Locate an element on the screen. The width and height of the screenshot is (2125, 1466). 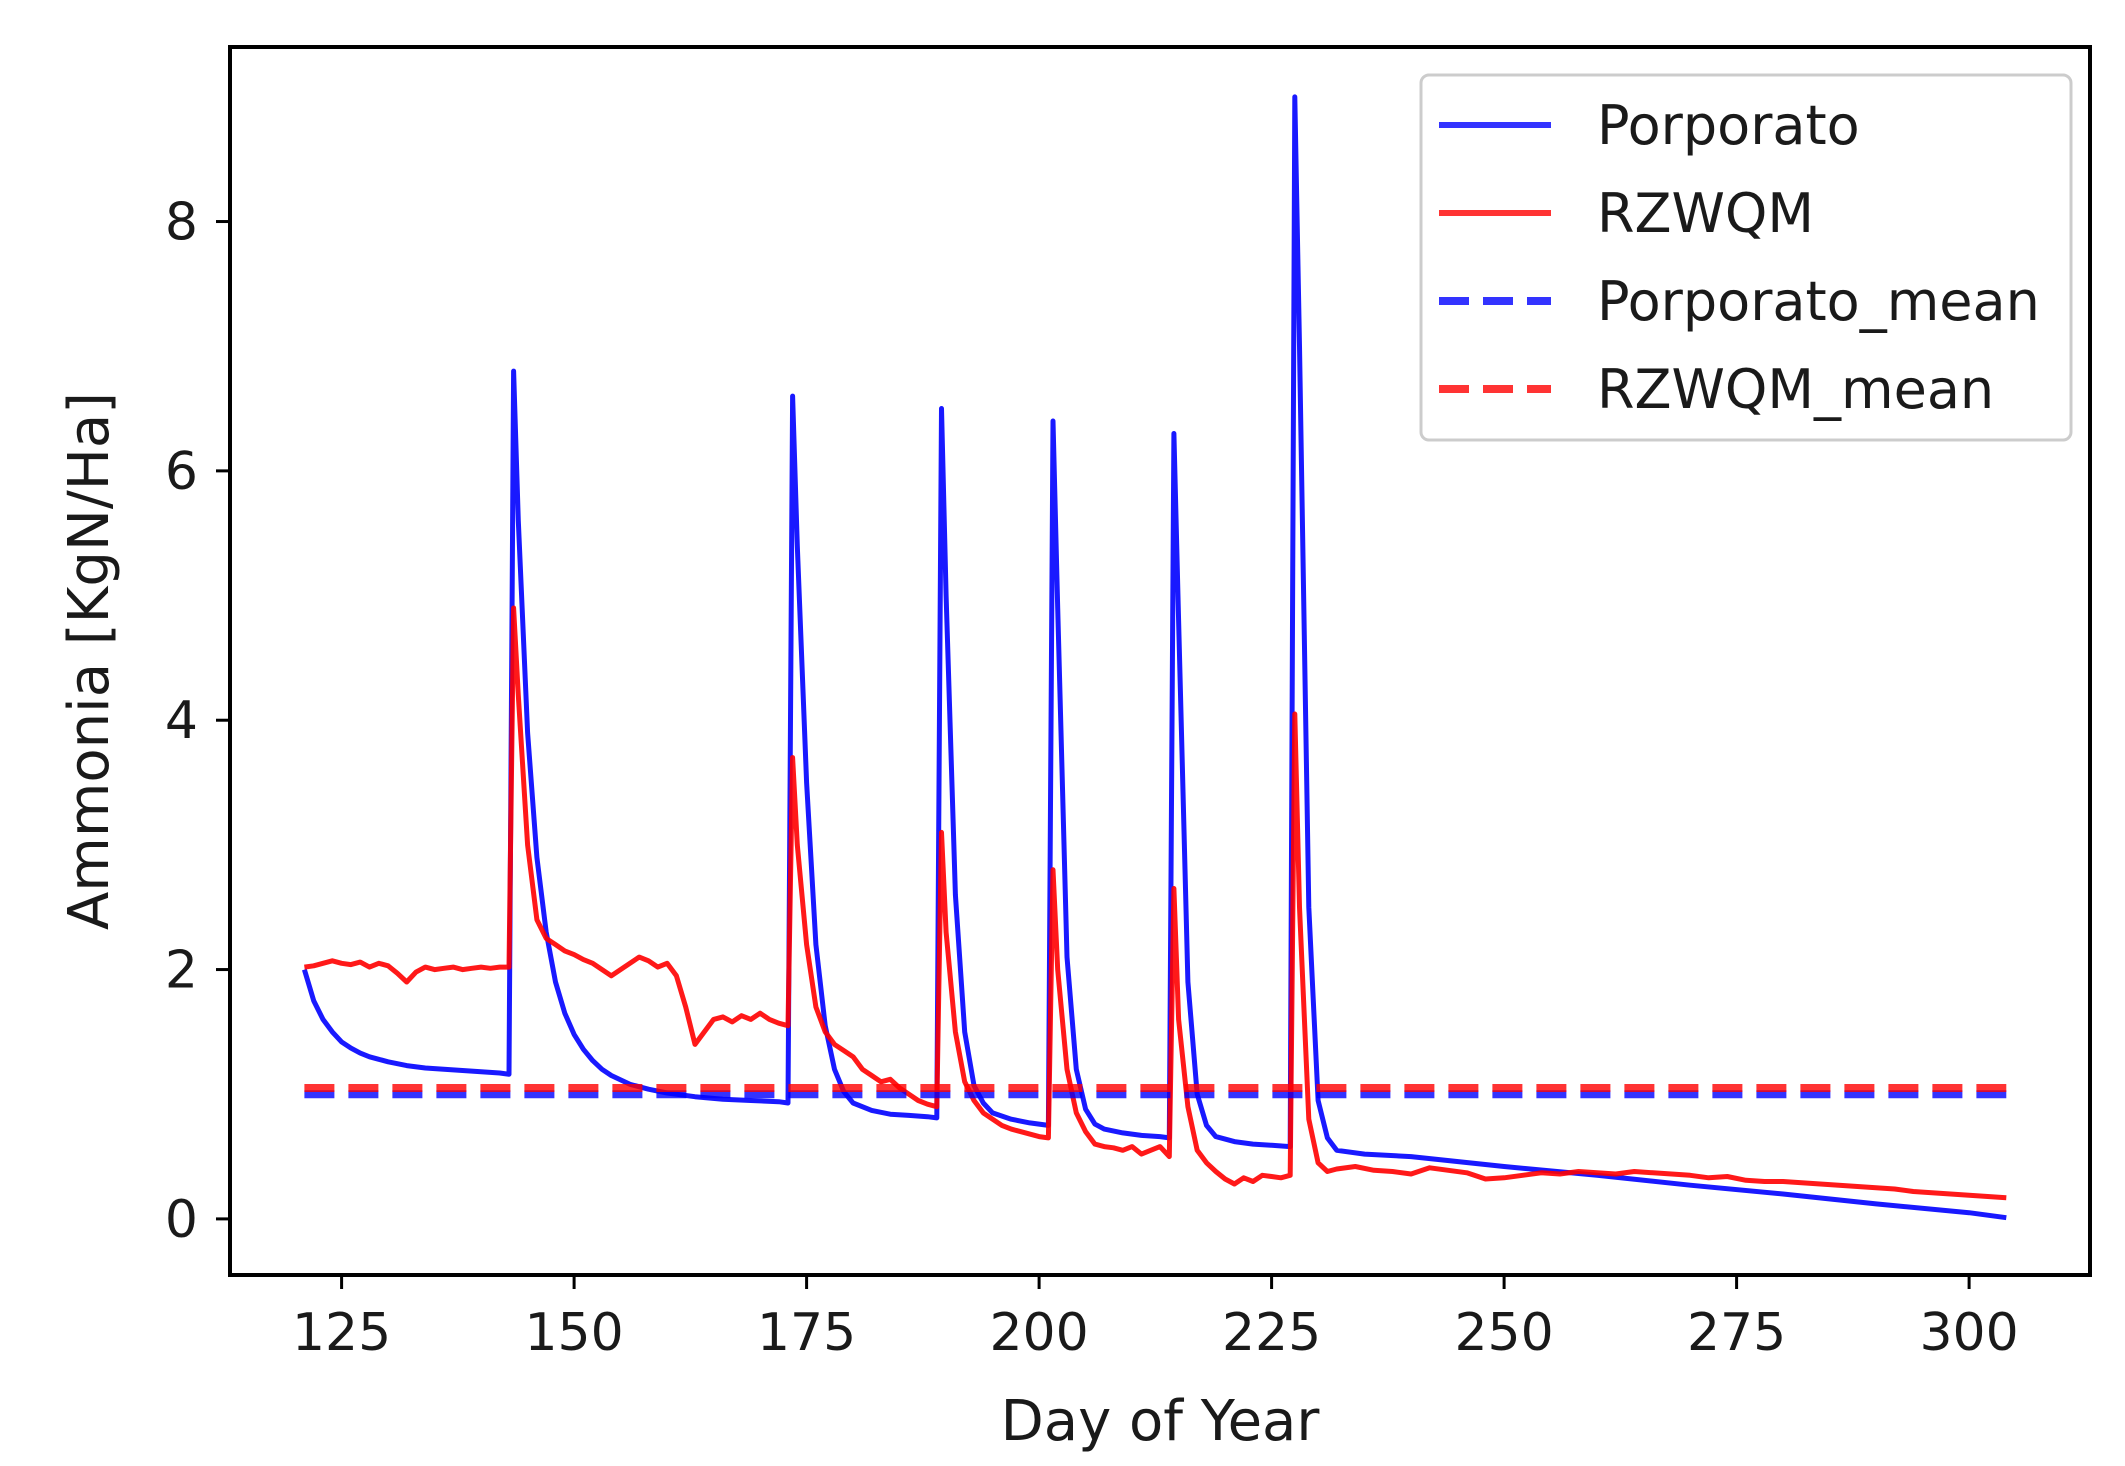
legend-box is located at coordinates (1746, 257).